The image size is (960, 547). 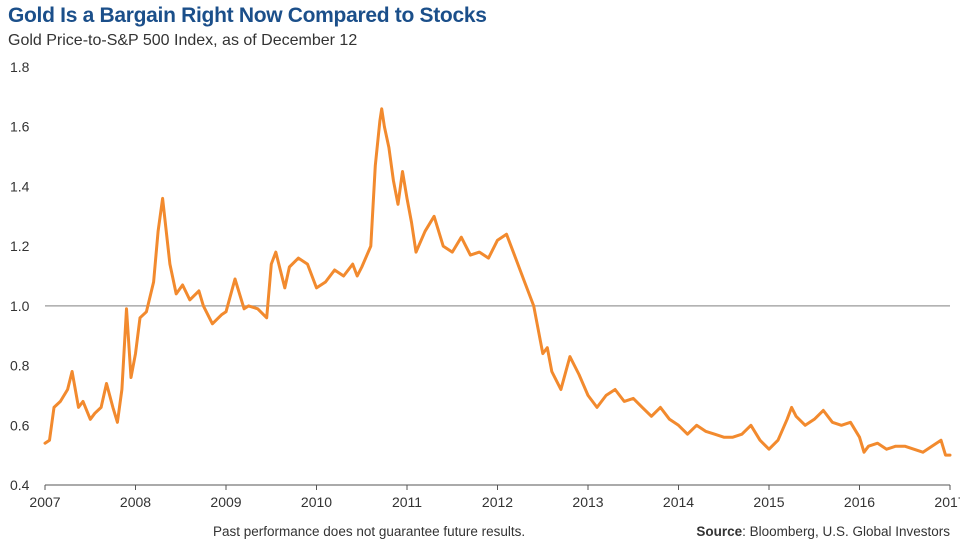 I want to click on x-tick-label: 2008, so click(x=135, y=502).